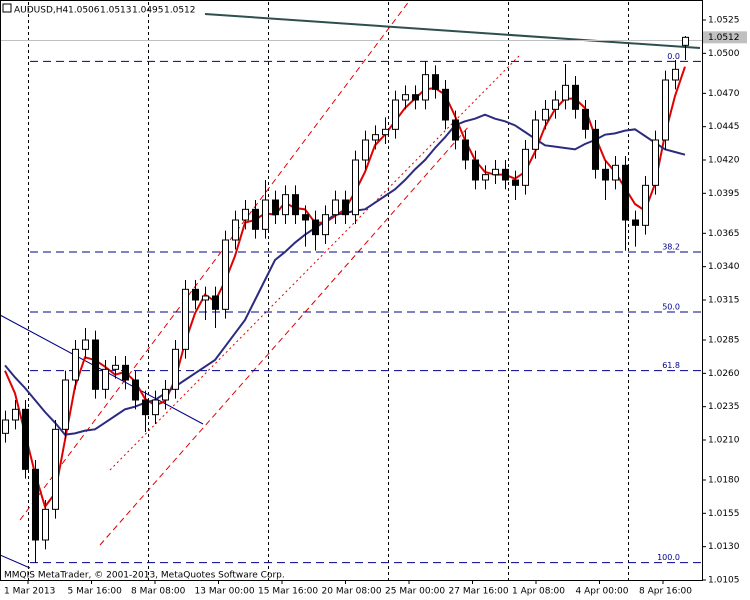  I want to click on x-tick-label: 27 Mar 16:00, so click(479, 592).